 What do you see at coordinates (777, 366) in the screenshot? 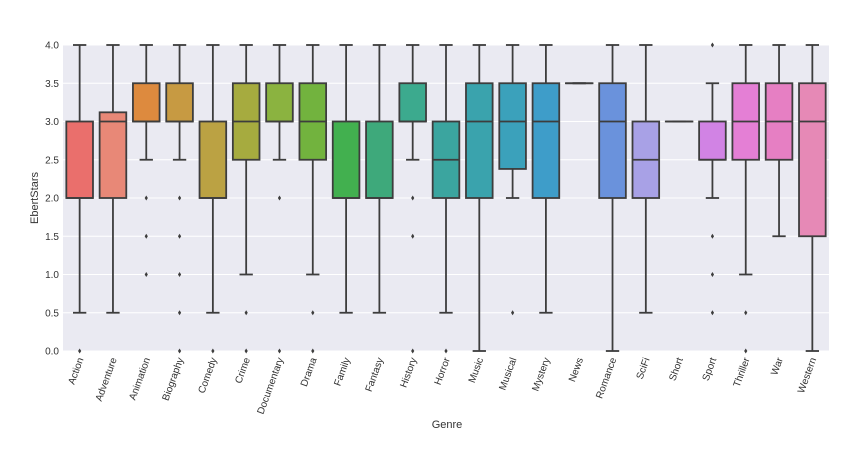
I see `x-tick-label: War` at bounding box center [777, 366].